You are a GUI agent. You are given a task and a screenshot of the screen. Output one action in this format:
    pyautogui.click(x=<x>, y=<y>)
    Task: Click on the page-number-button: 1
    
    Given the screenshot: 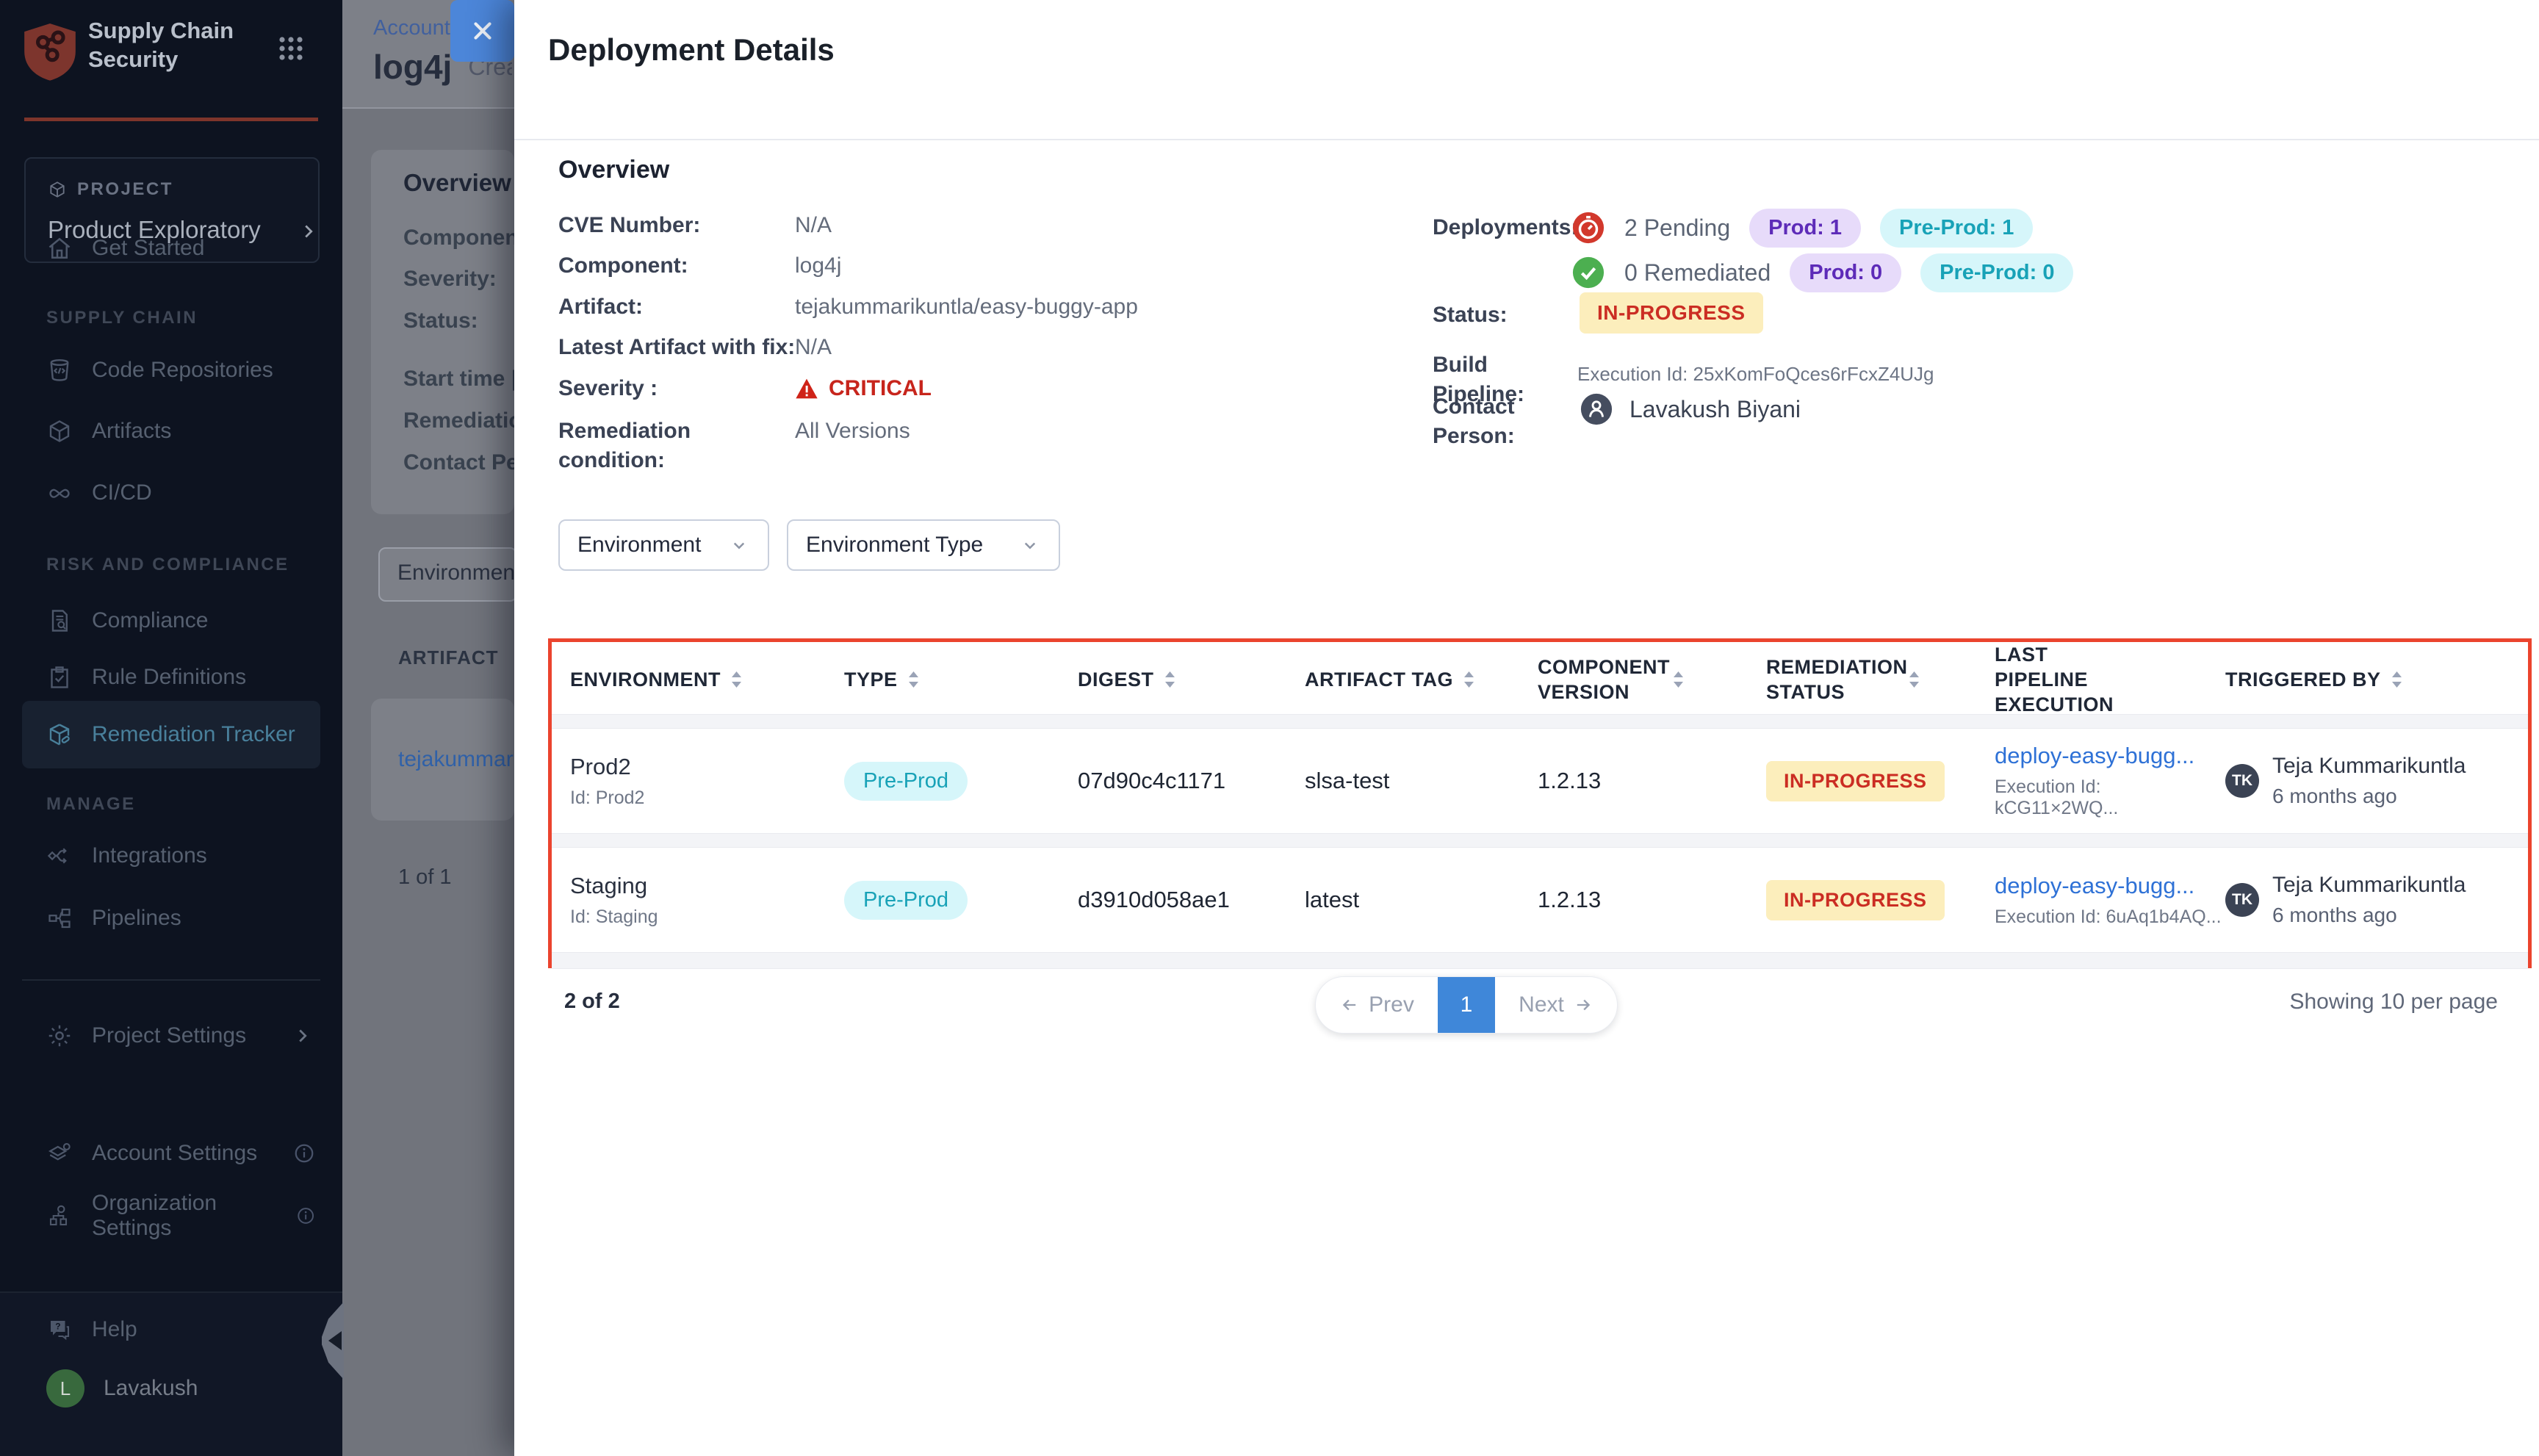 What is the action you would take?
    pyautogui.click(x=1466, y=1005)
    